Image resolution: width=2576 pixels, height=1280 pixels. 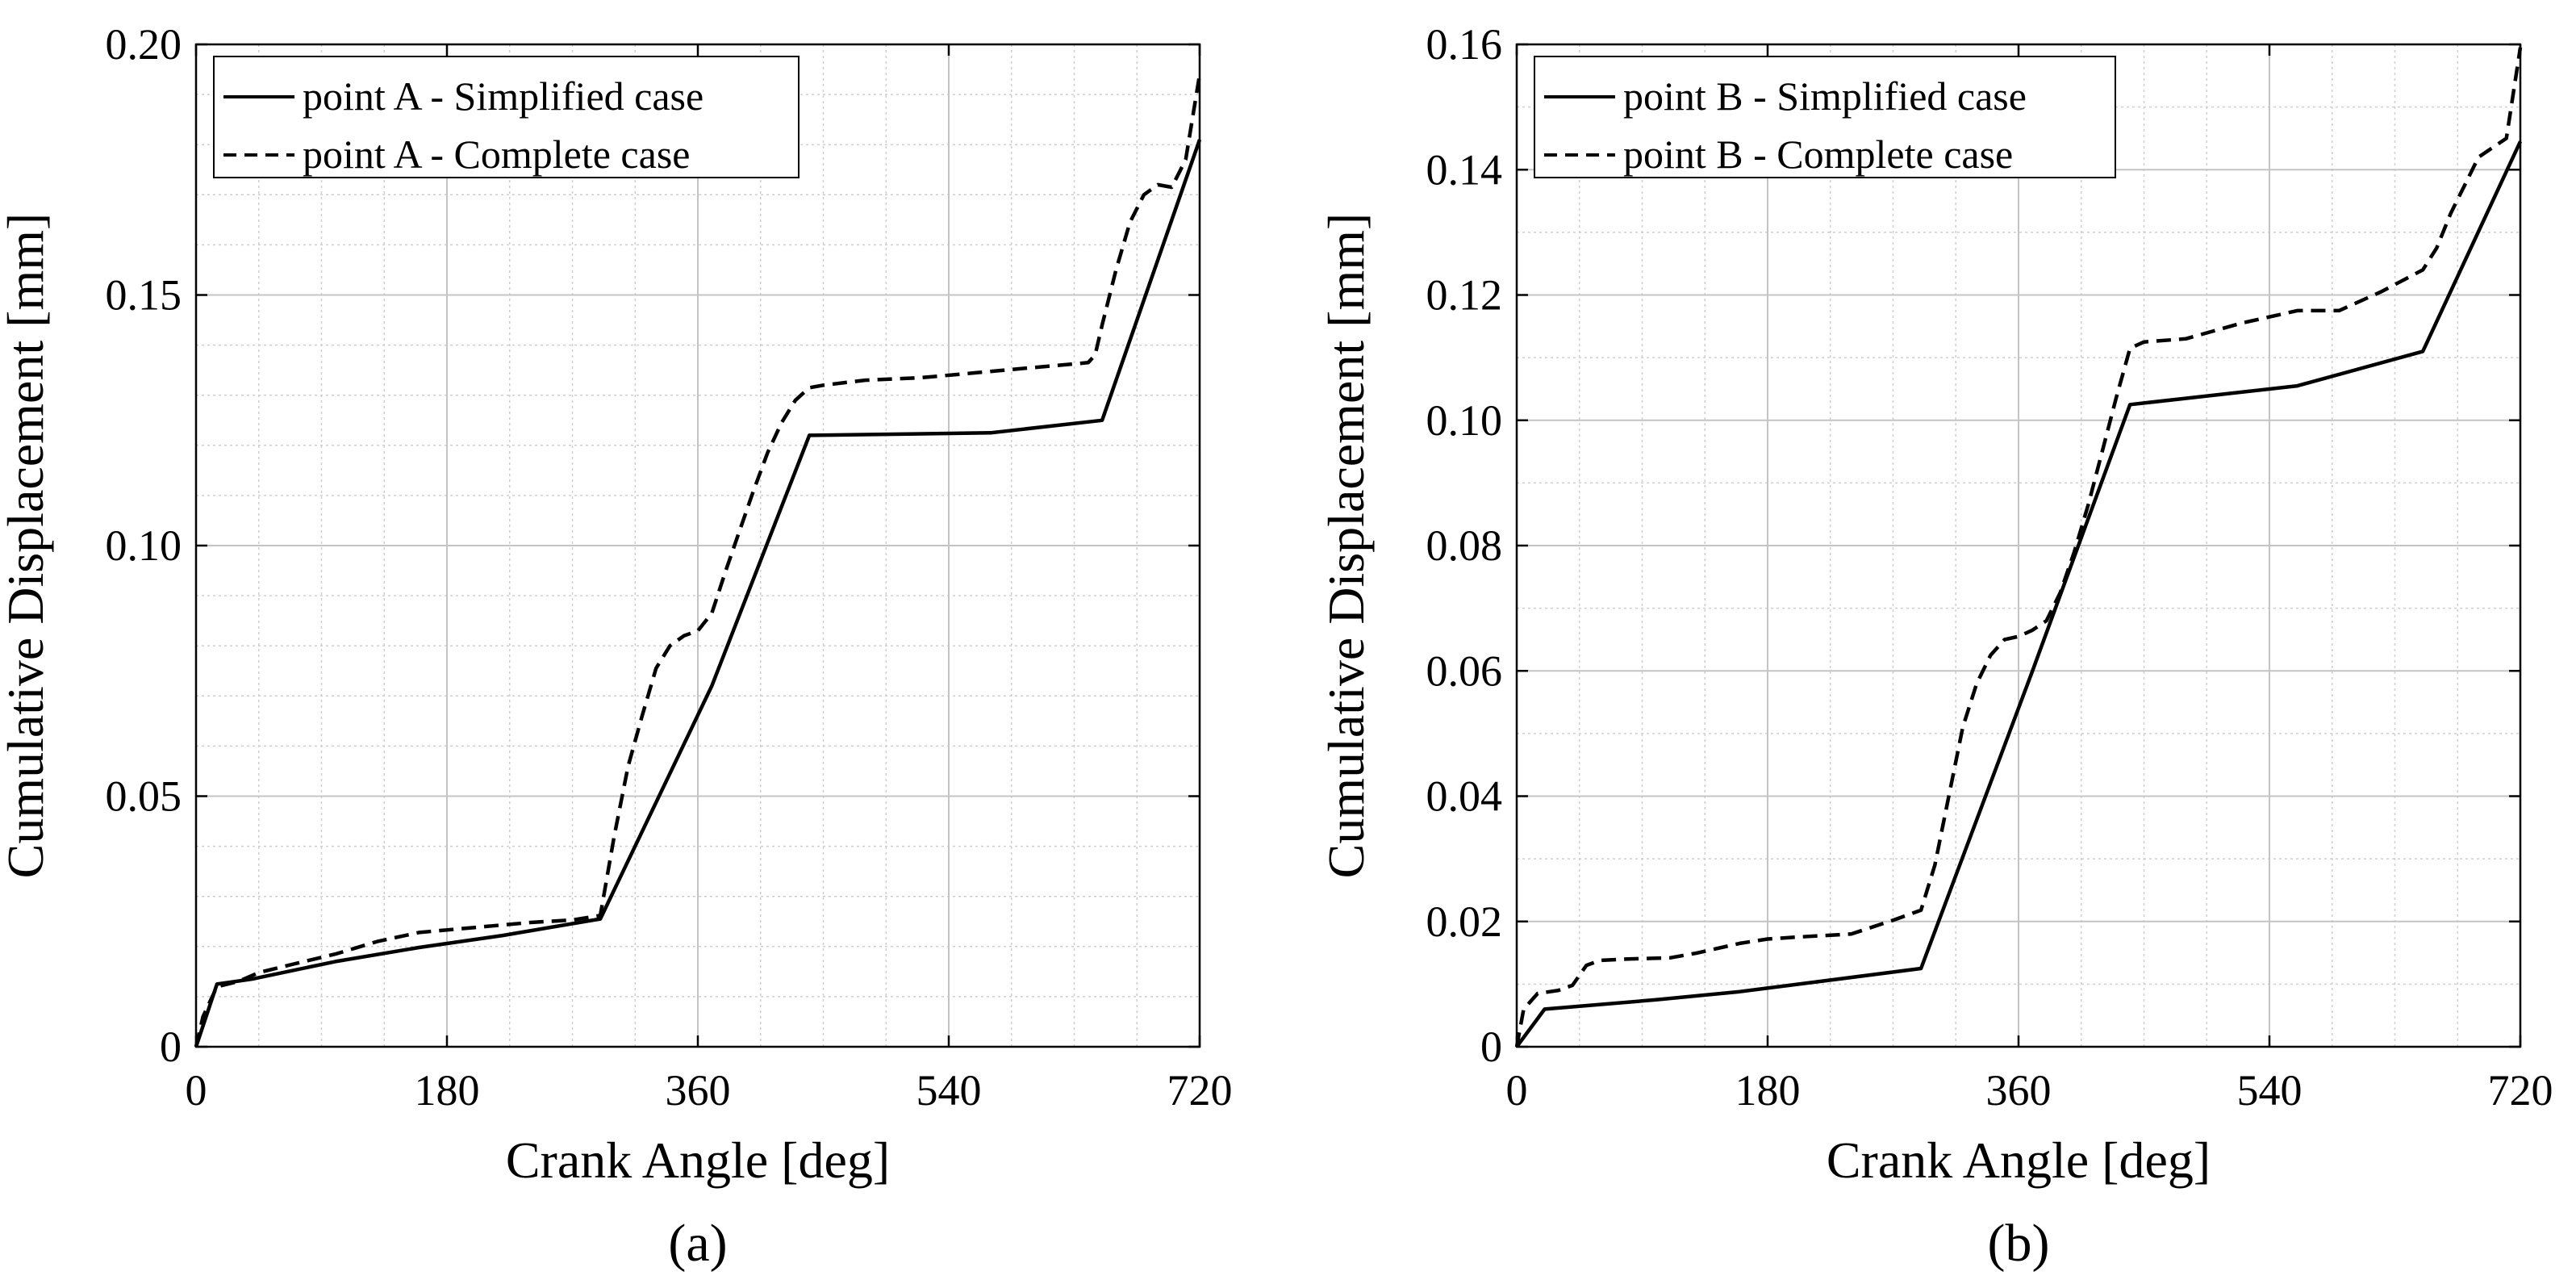 What do you see at coordinates (1464, 44) in the screenshot?
I see `y-tick-label: 0.16` at bounding box center [1464, 44].